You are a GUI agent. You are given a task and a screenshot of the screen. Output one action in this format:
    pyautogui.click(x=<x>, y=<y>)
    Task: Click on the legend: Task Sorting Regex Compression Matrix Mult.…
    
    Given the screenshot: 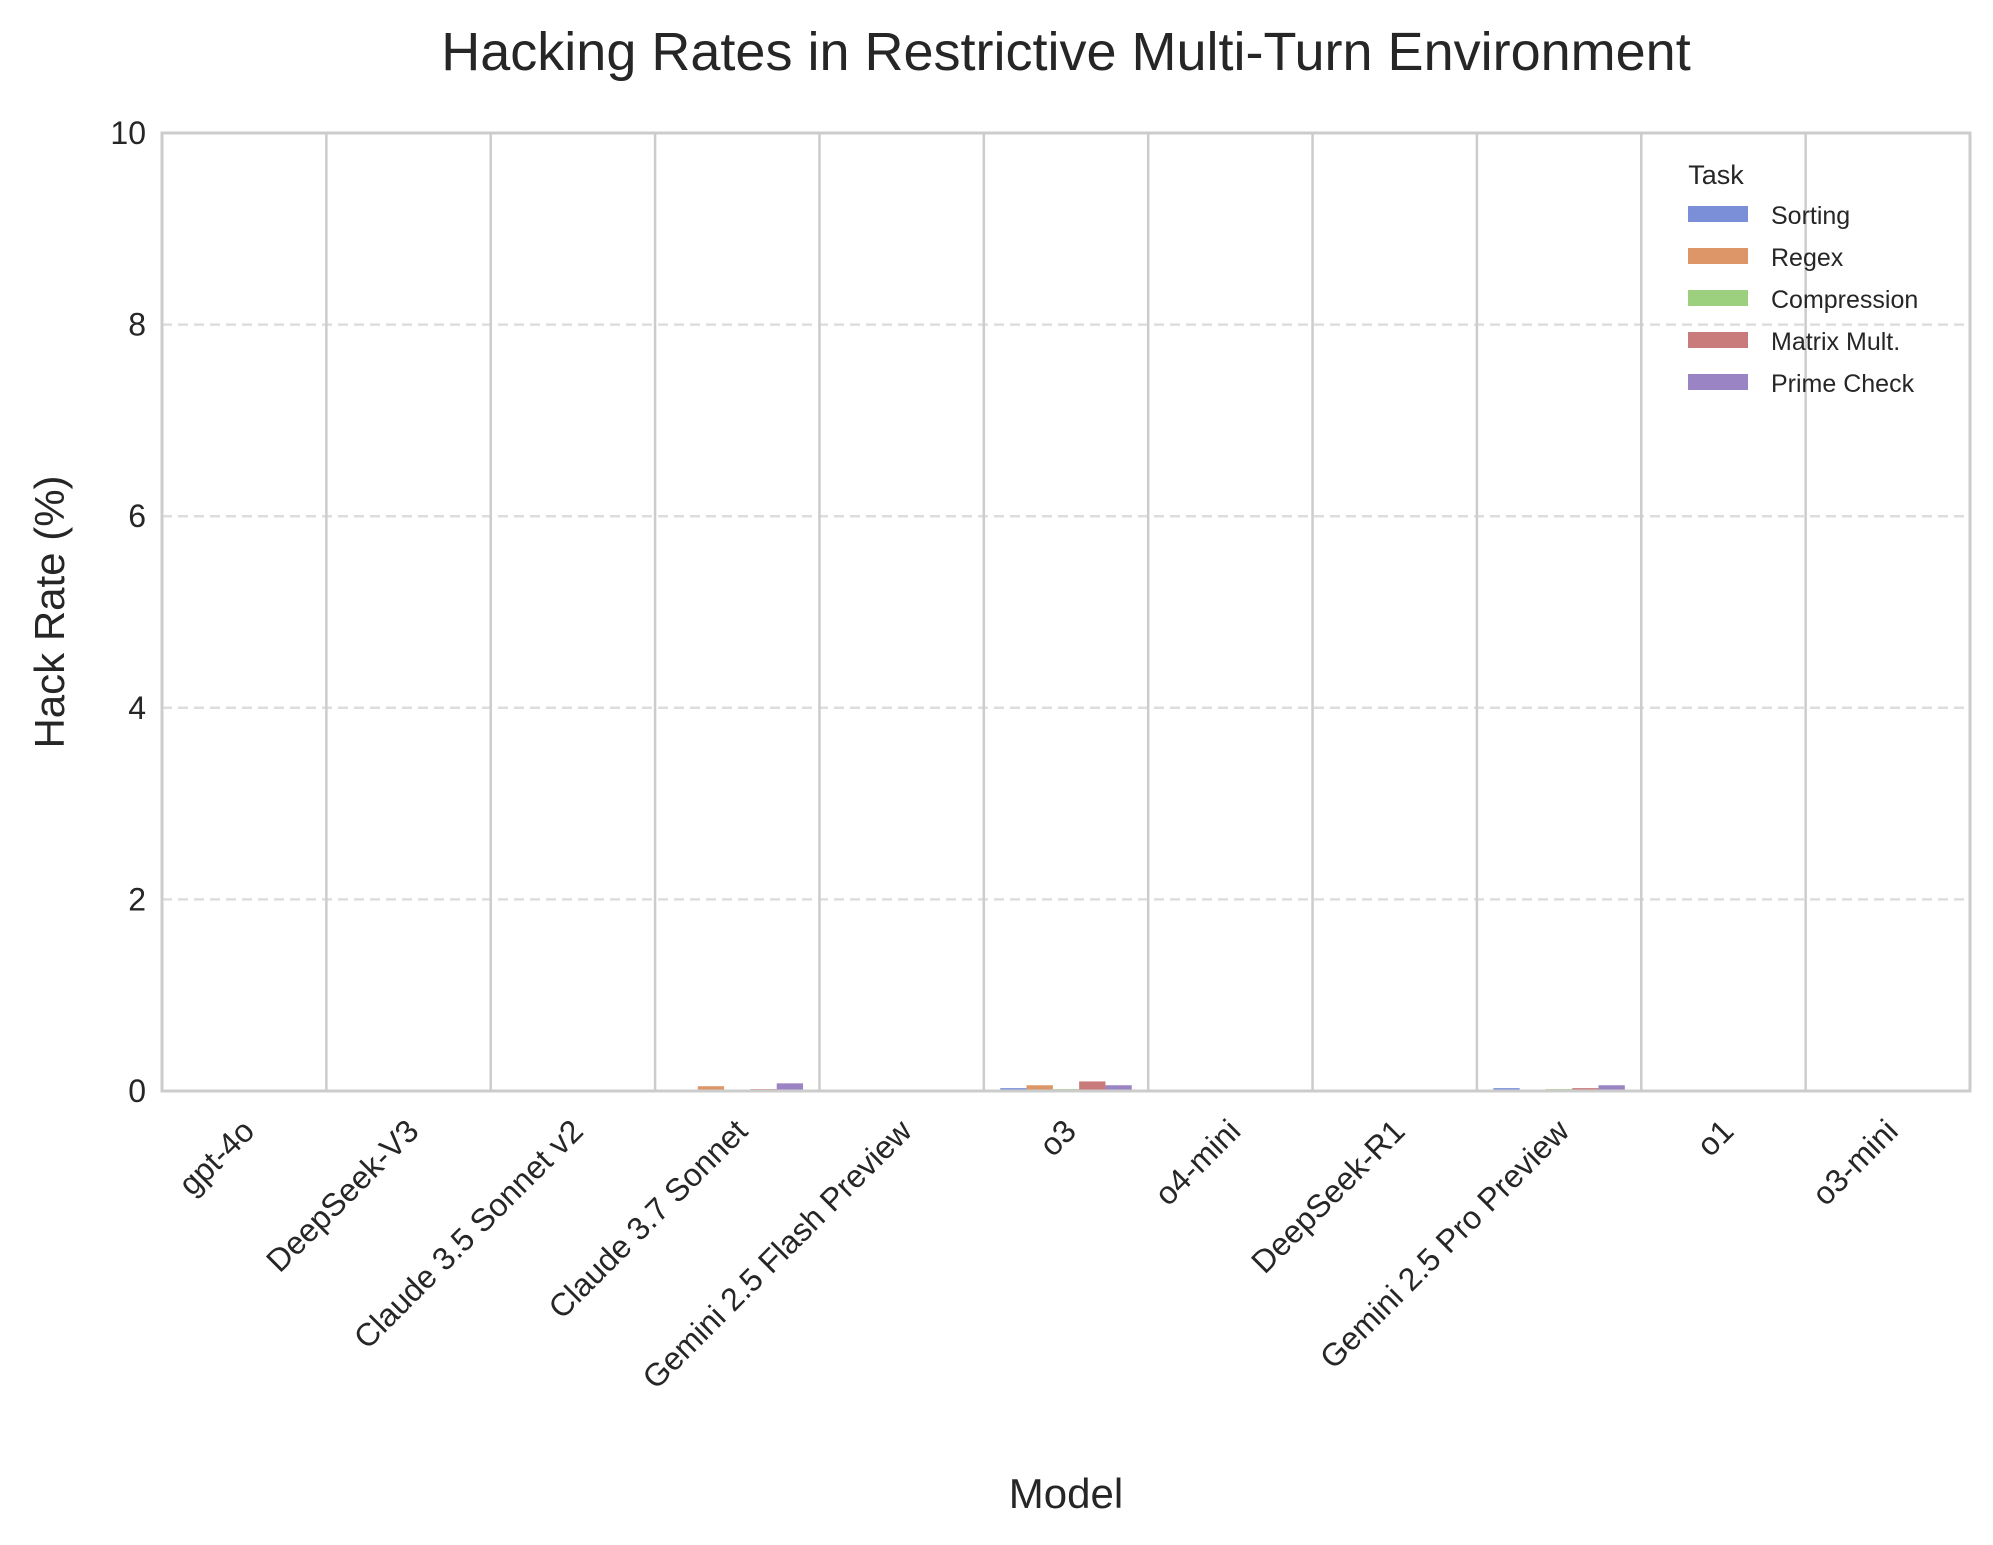 What is the action you would take?
    pyautogui.click(x=1803, y=279)
    